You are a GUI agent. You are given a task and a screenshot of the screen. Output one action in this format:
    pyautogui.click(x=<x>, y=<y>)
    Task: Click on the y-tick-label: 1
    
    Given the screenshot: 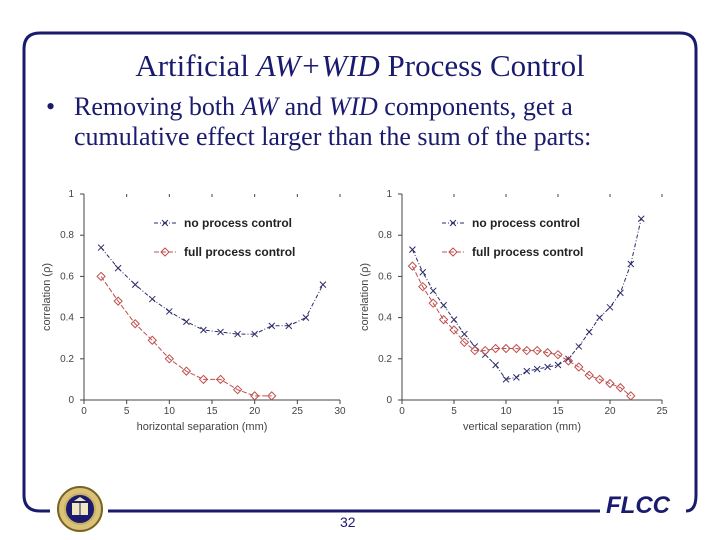 What is the action you would take?
    pyautogui.click(x=389, y=194)
    